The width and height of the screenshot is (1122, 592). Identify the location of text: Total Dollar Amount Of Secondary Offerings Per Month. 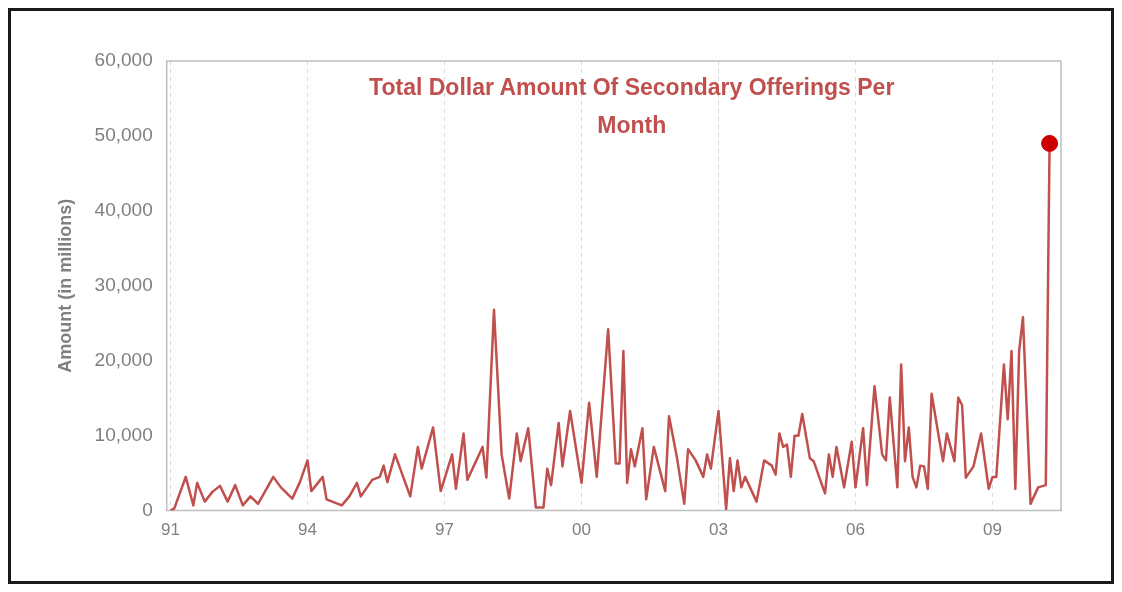
(632, 105).